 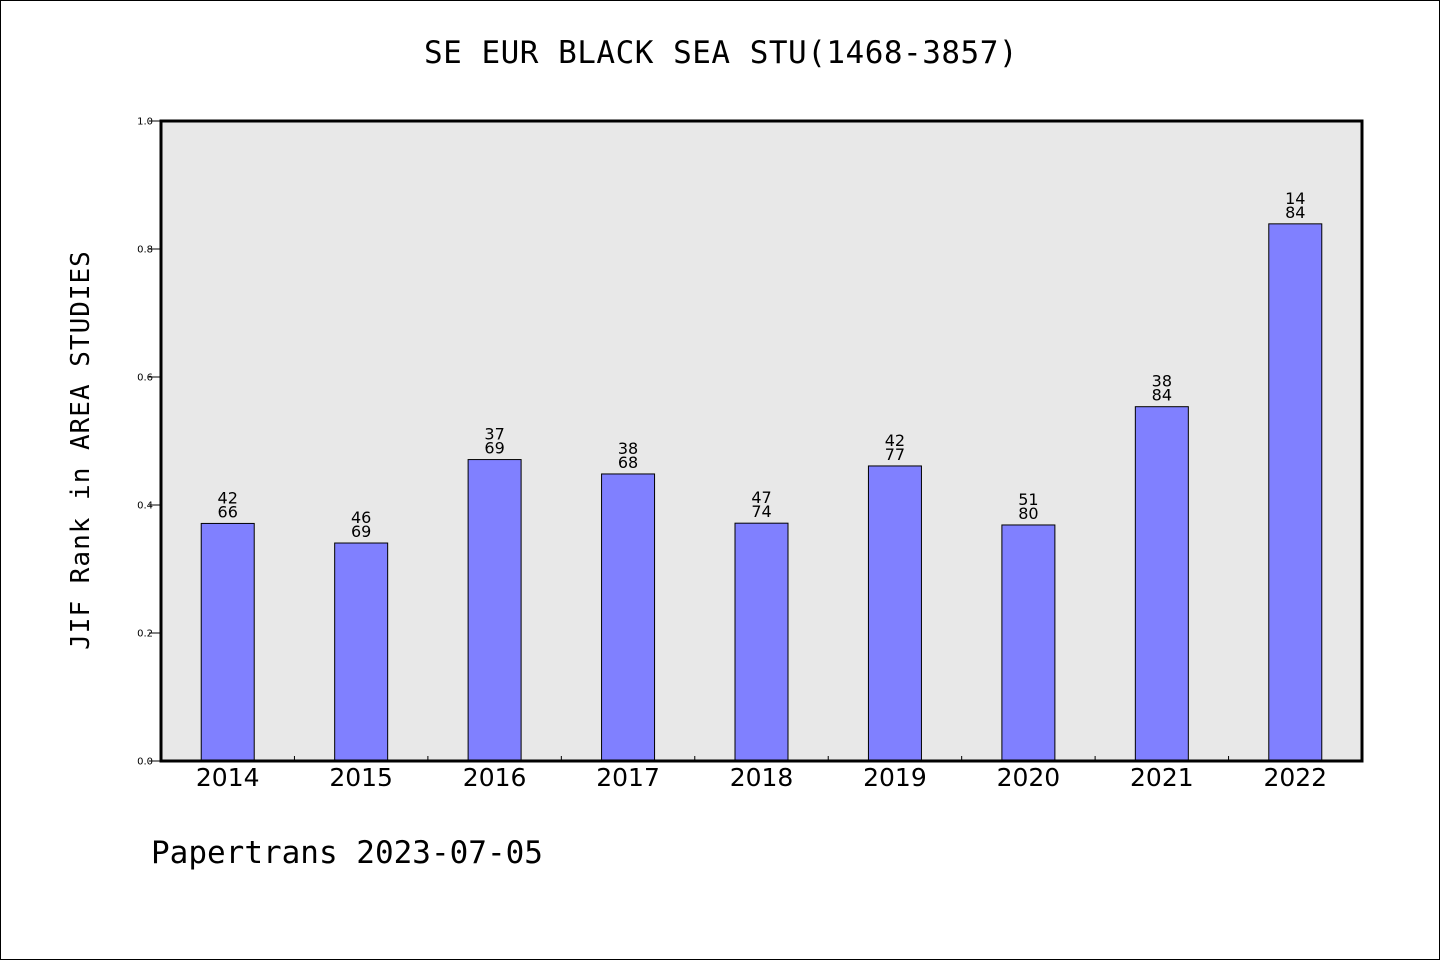 What do you see at coordinates (145, 250) in the screenshot?
I see `y-tick-label: 0.8` at bounding box center [145, 250].